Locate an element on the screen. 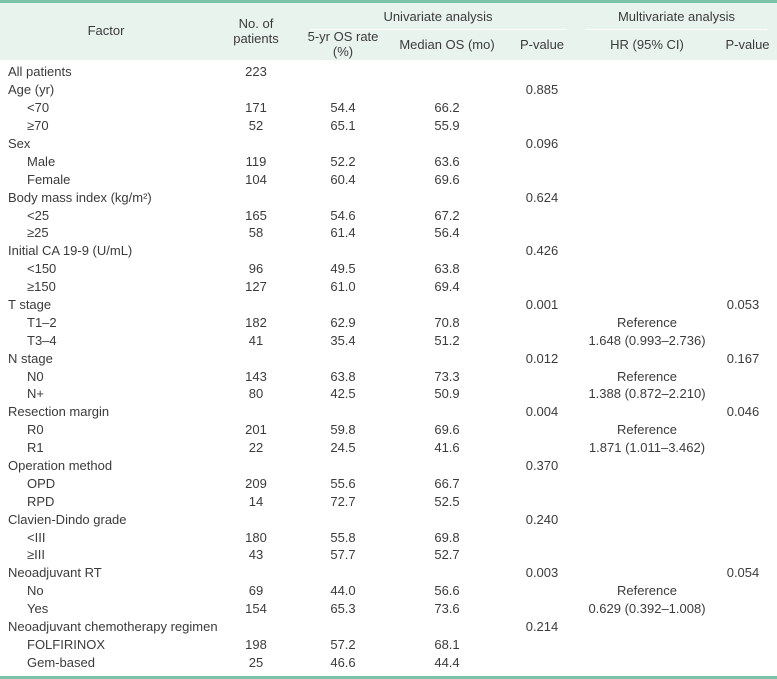  no-of-patients-cell: 171 is located at coordinates (256, 108).